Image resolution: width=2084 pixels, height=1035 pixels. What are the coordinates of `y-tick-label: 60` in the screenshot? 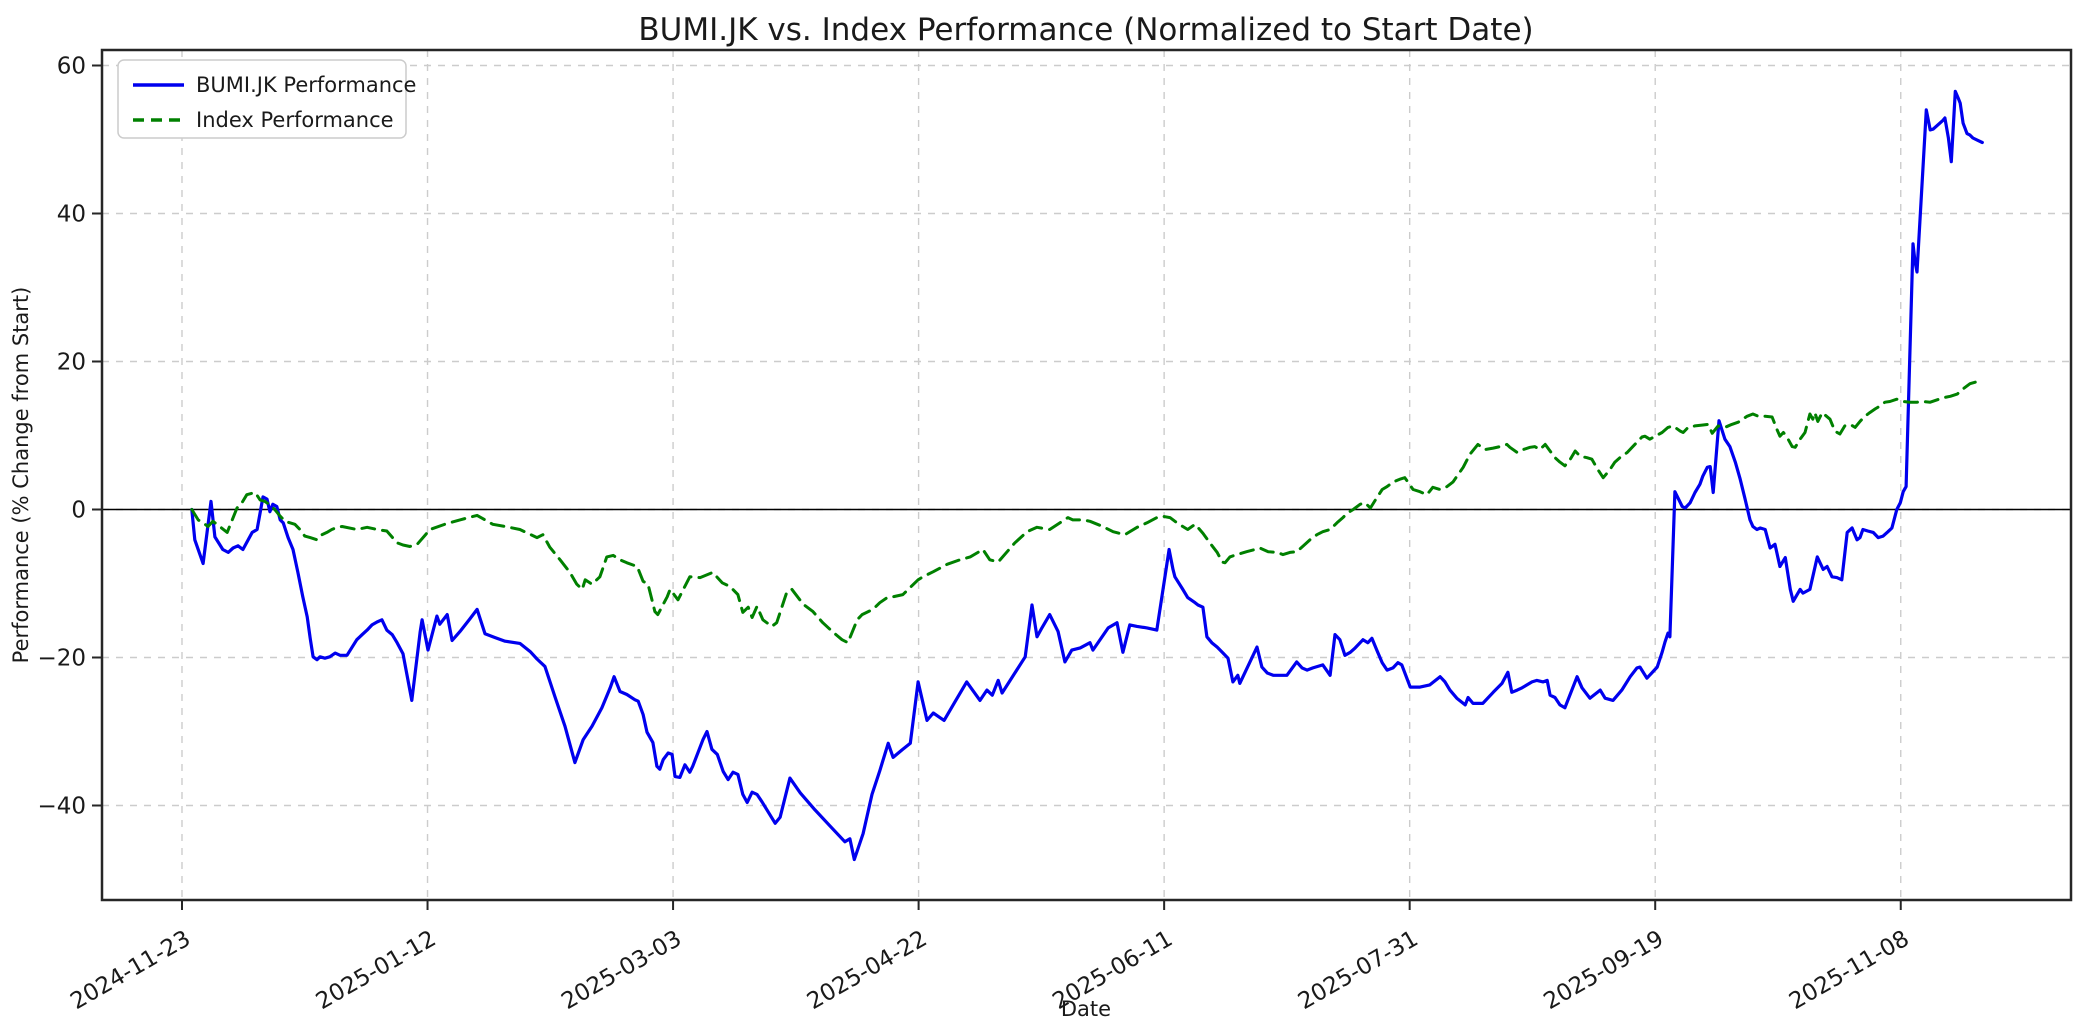 It's located at (71, 67).